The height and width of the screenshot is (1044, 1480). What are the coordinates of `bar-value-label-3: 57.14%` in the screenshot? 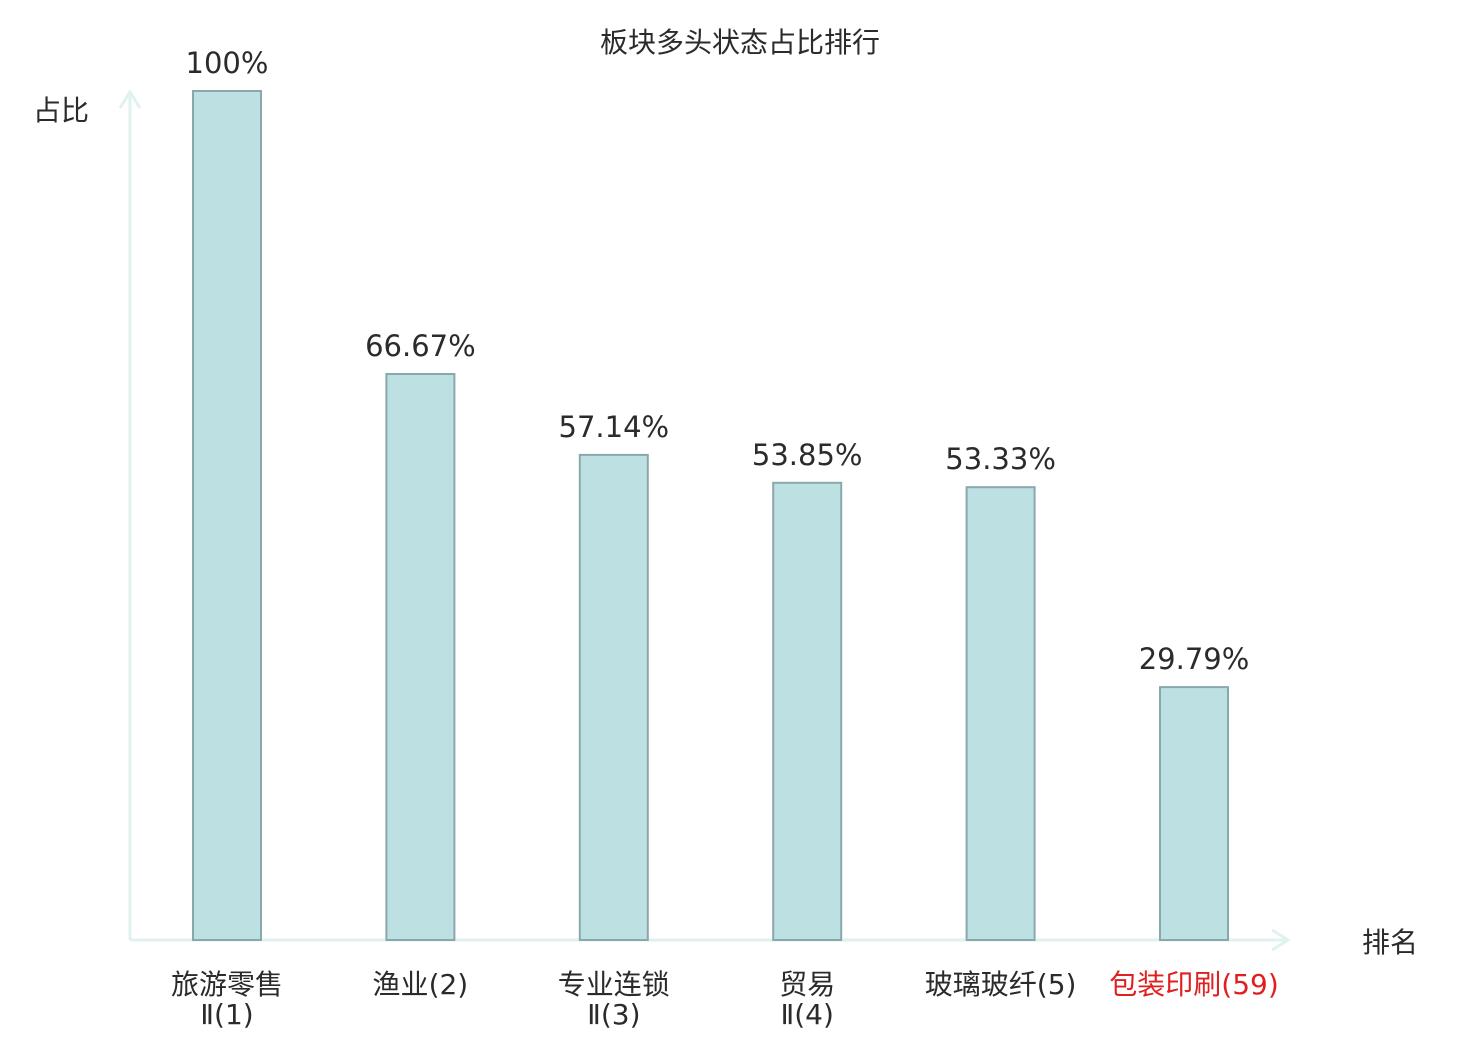 It's located at (614, 427).